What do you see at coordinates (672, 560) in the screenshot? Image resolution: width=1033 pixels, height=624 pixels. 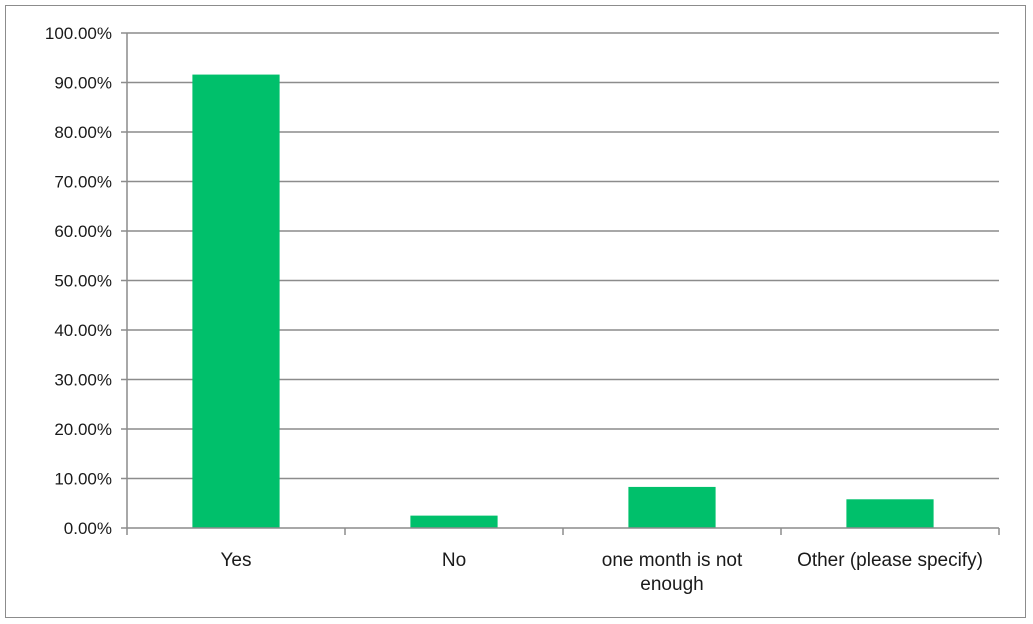 I see `category-label: one month is not` at bounding box center [672, 560].